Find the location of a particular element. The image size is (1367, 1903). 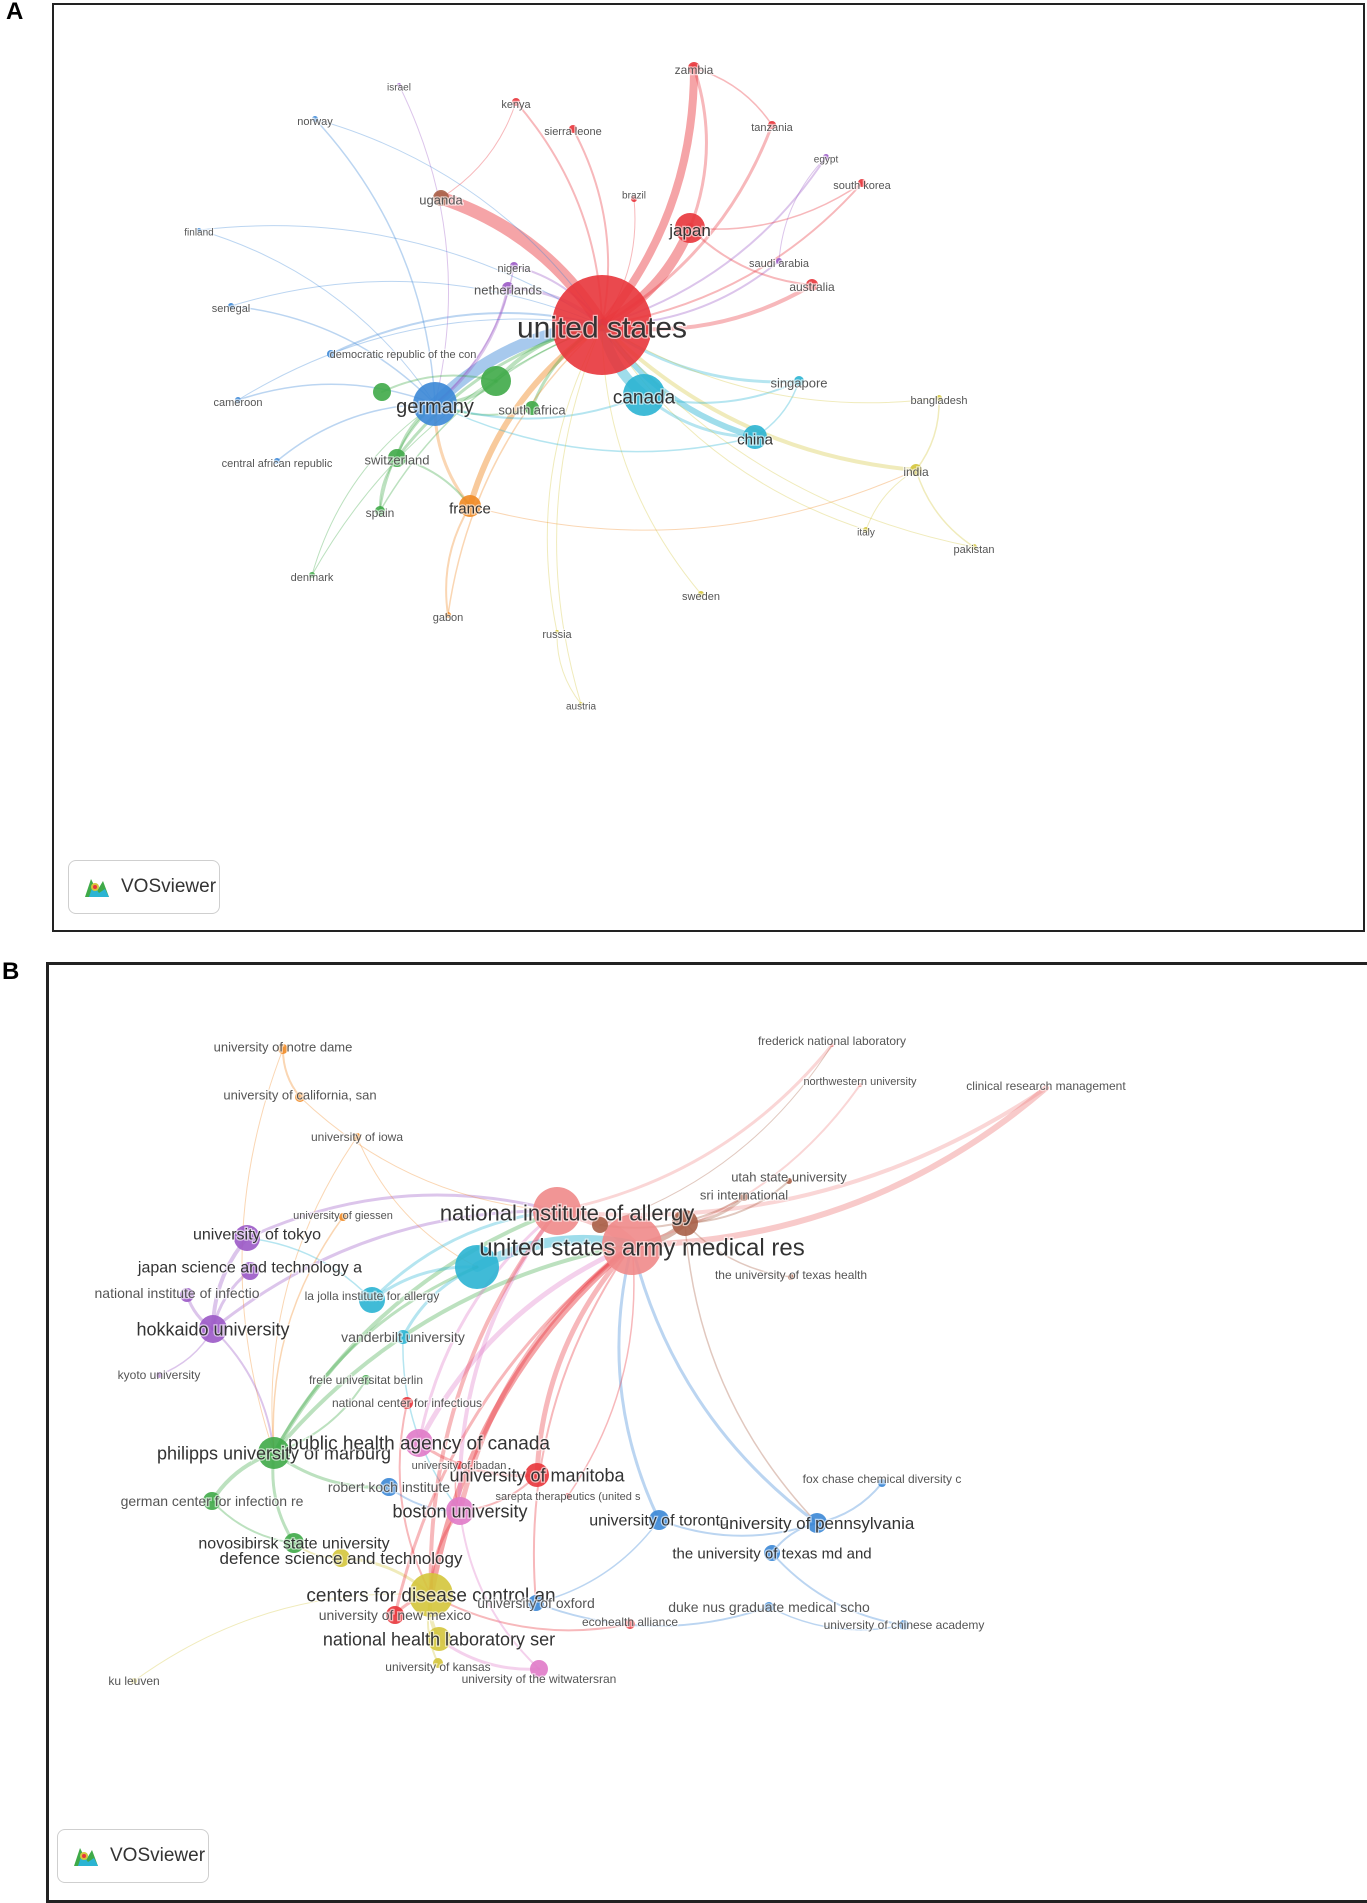

node-cameroon is located at coordinates (238, 400).